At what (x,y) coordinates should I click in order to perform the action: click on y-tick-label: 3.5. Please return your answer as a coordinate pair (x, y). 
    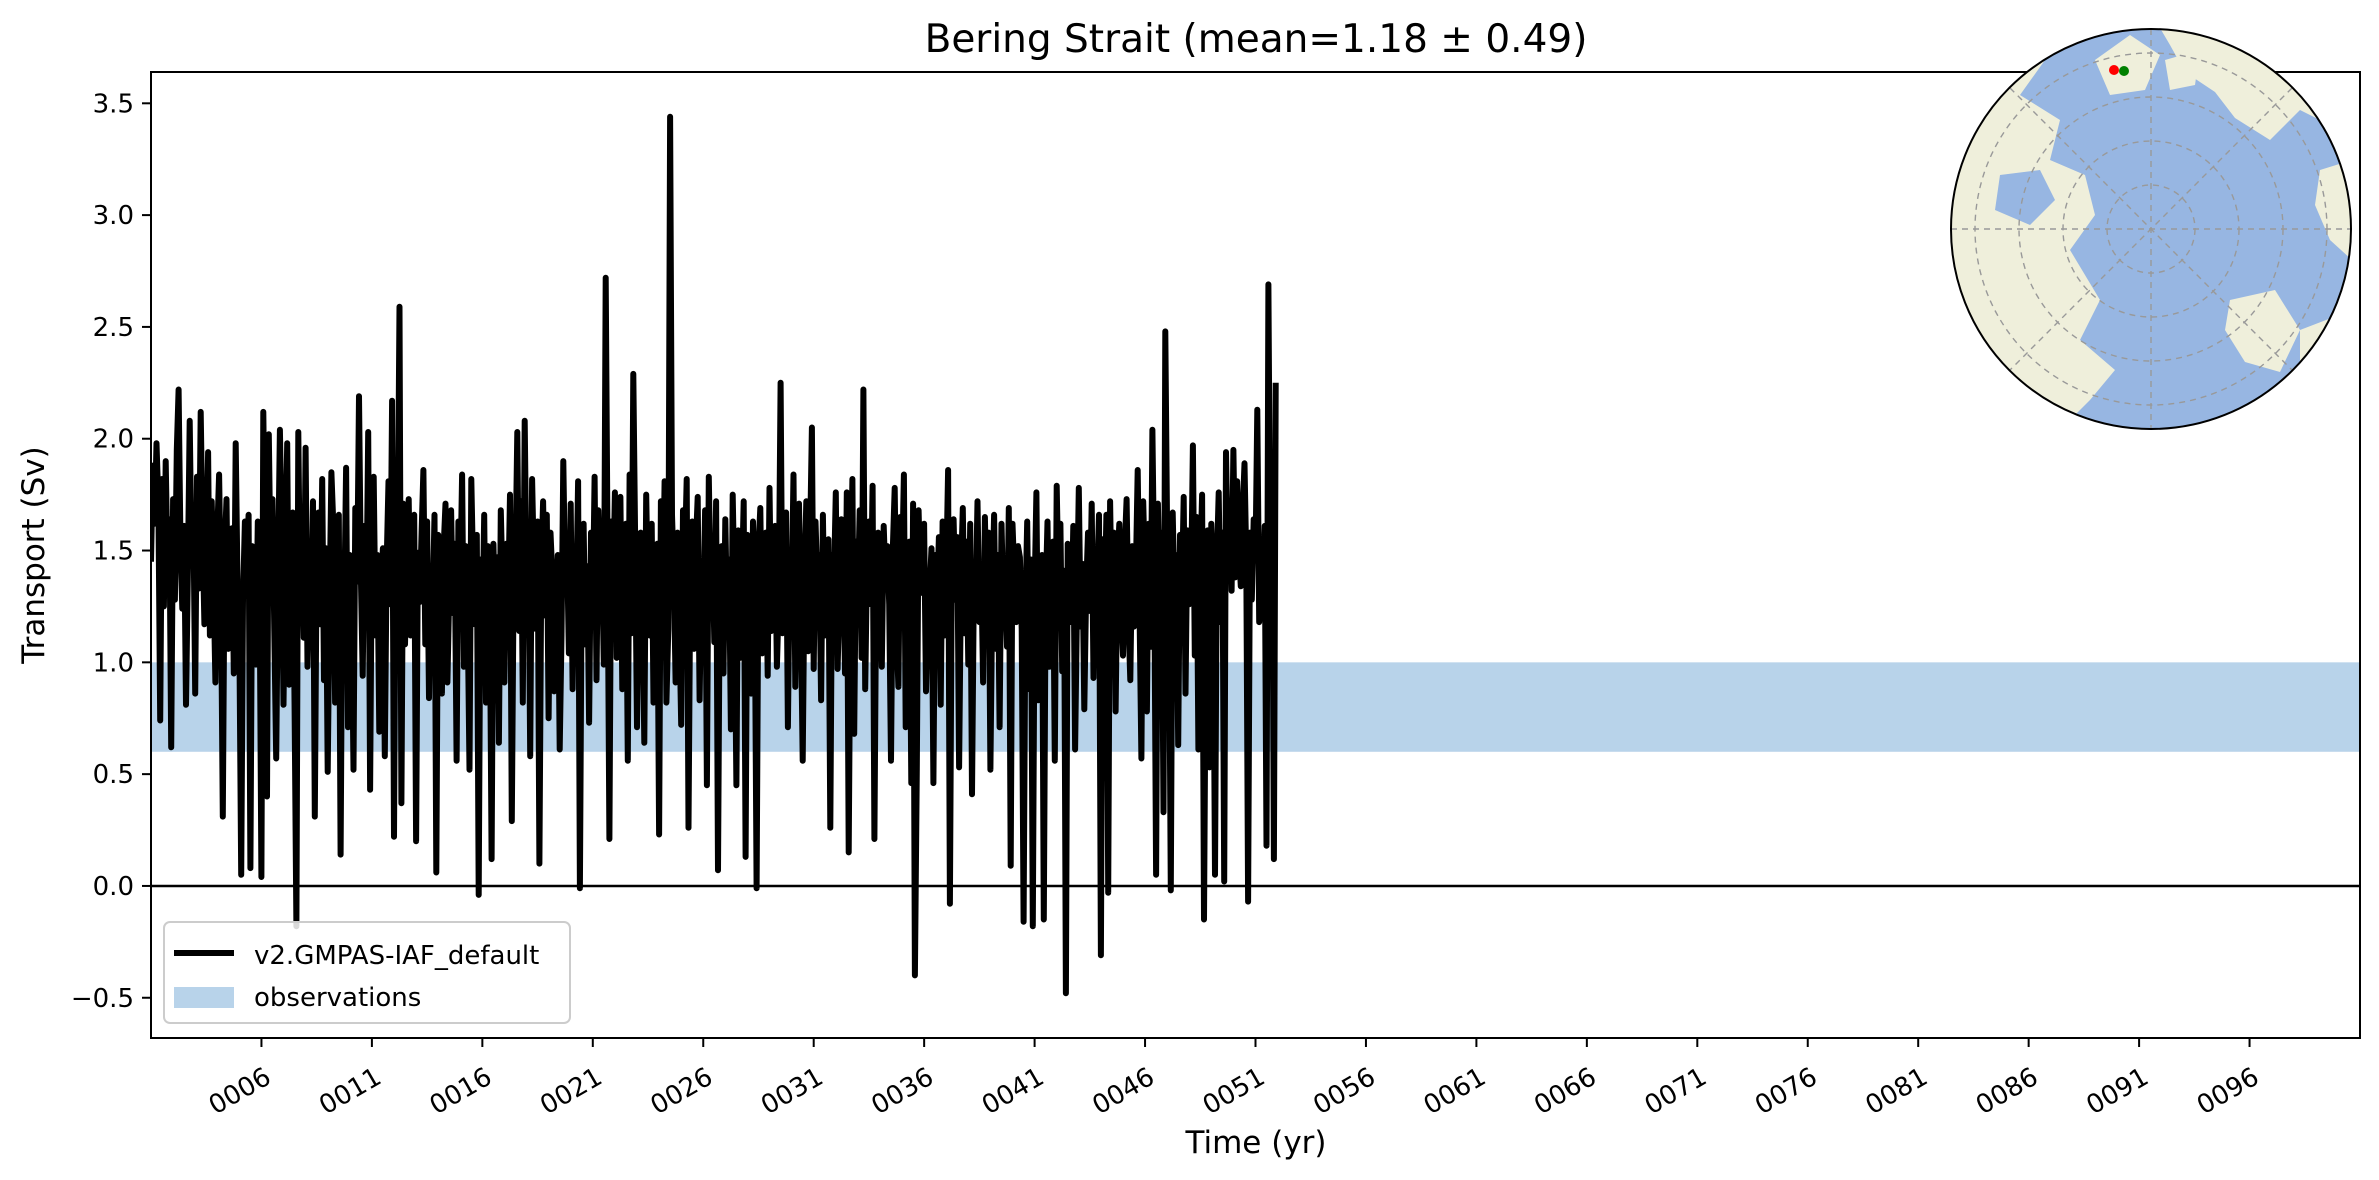
    Looking at the image, I should click on (113, 104).